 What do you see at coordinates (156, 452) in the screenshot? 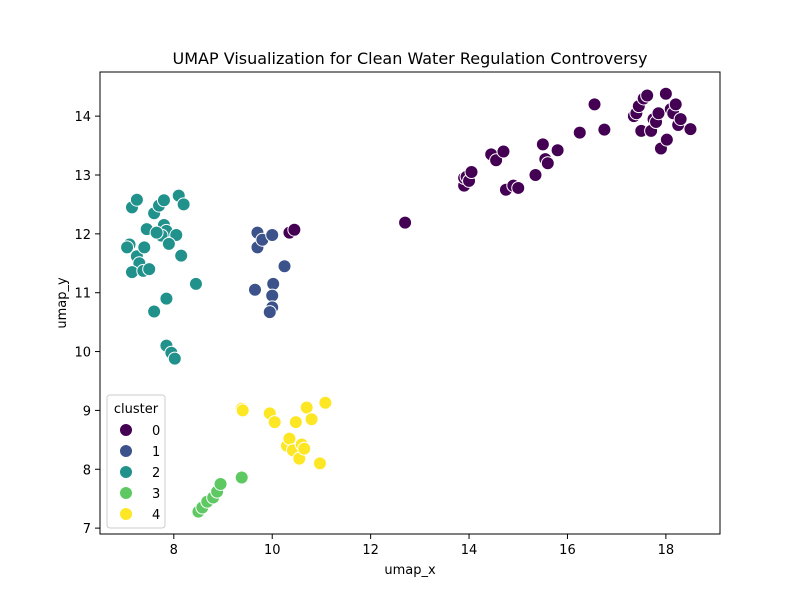
I see `legend-label: 1` at bounding box center [156, 452].